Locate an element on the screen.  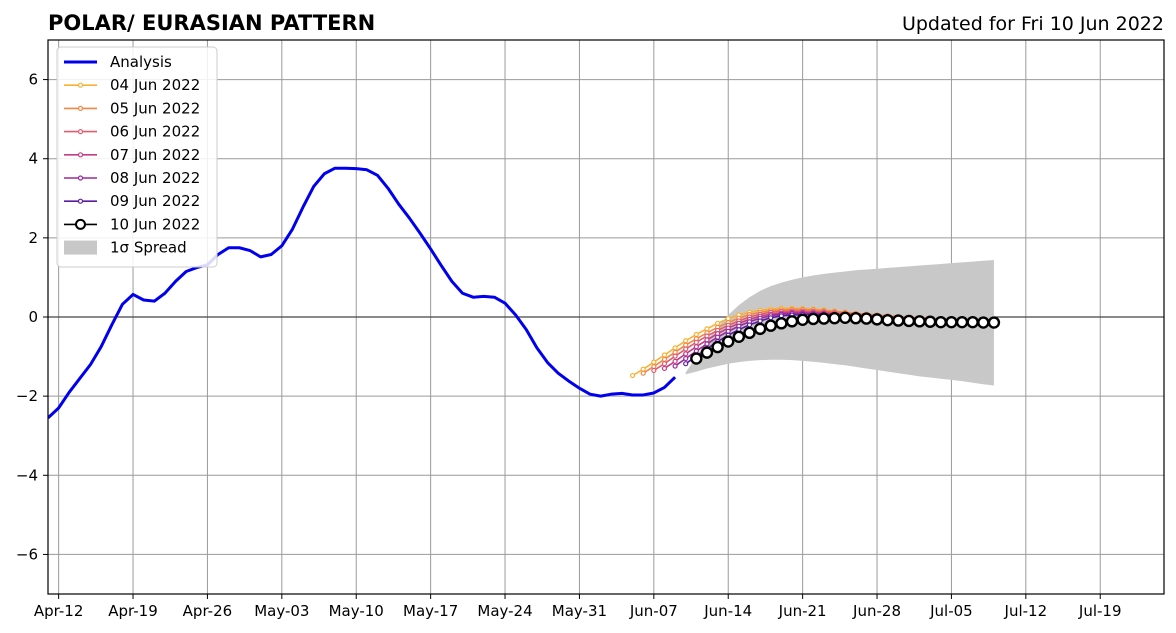
legend-item: 10 Jun 2022 is located at coordinates (132, 224).